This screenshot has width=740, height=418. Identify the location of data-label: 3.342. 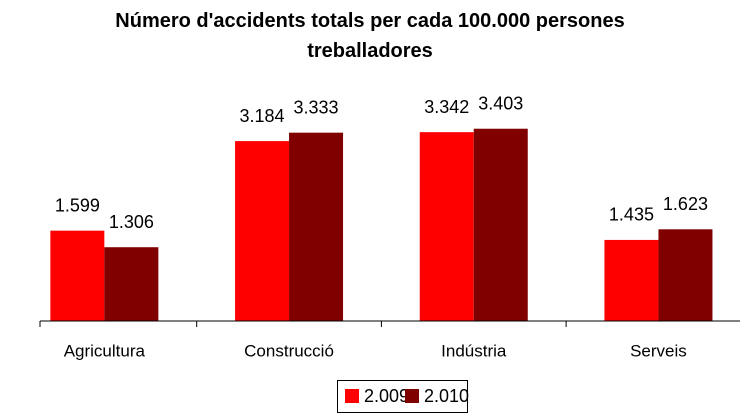
(446, 107).